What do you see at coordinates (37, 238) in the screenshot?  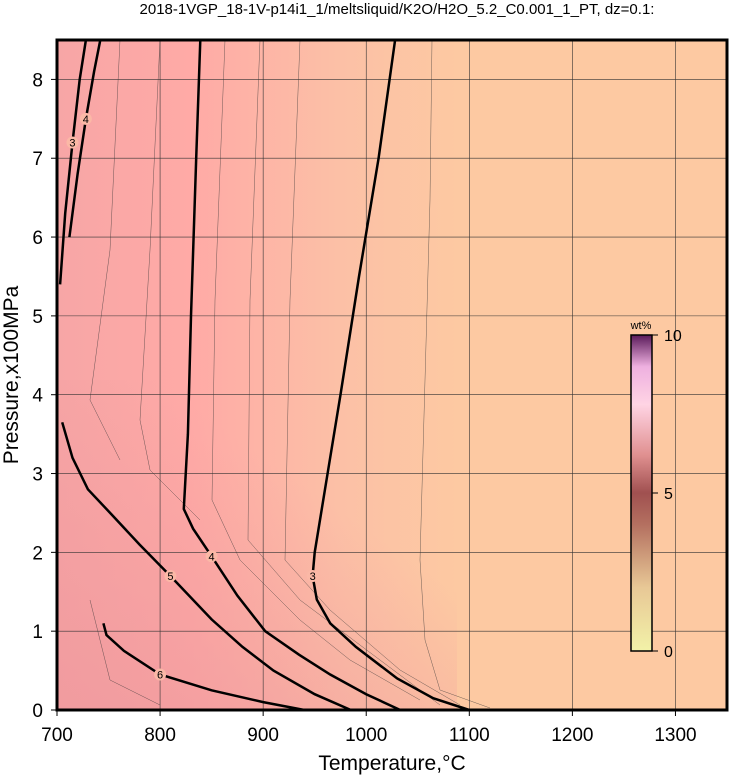 I see `y-tick-label: 6` at bounding box center [37, 238].